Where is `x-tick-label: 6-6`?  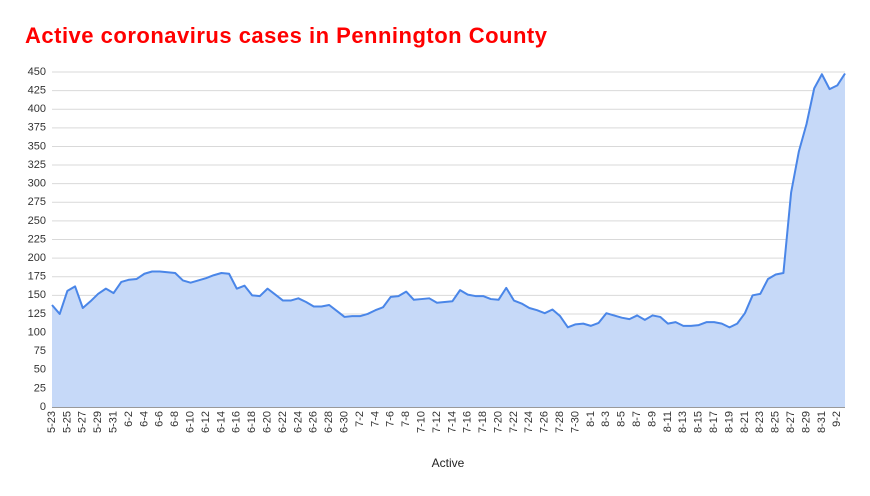 x-tick-label: 6-6 is located at coordinates (160, 419).